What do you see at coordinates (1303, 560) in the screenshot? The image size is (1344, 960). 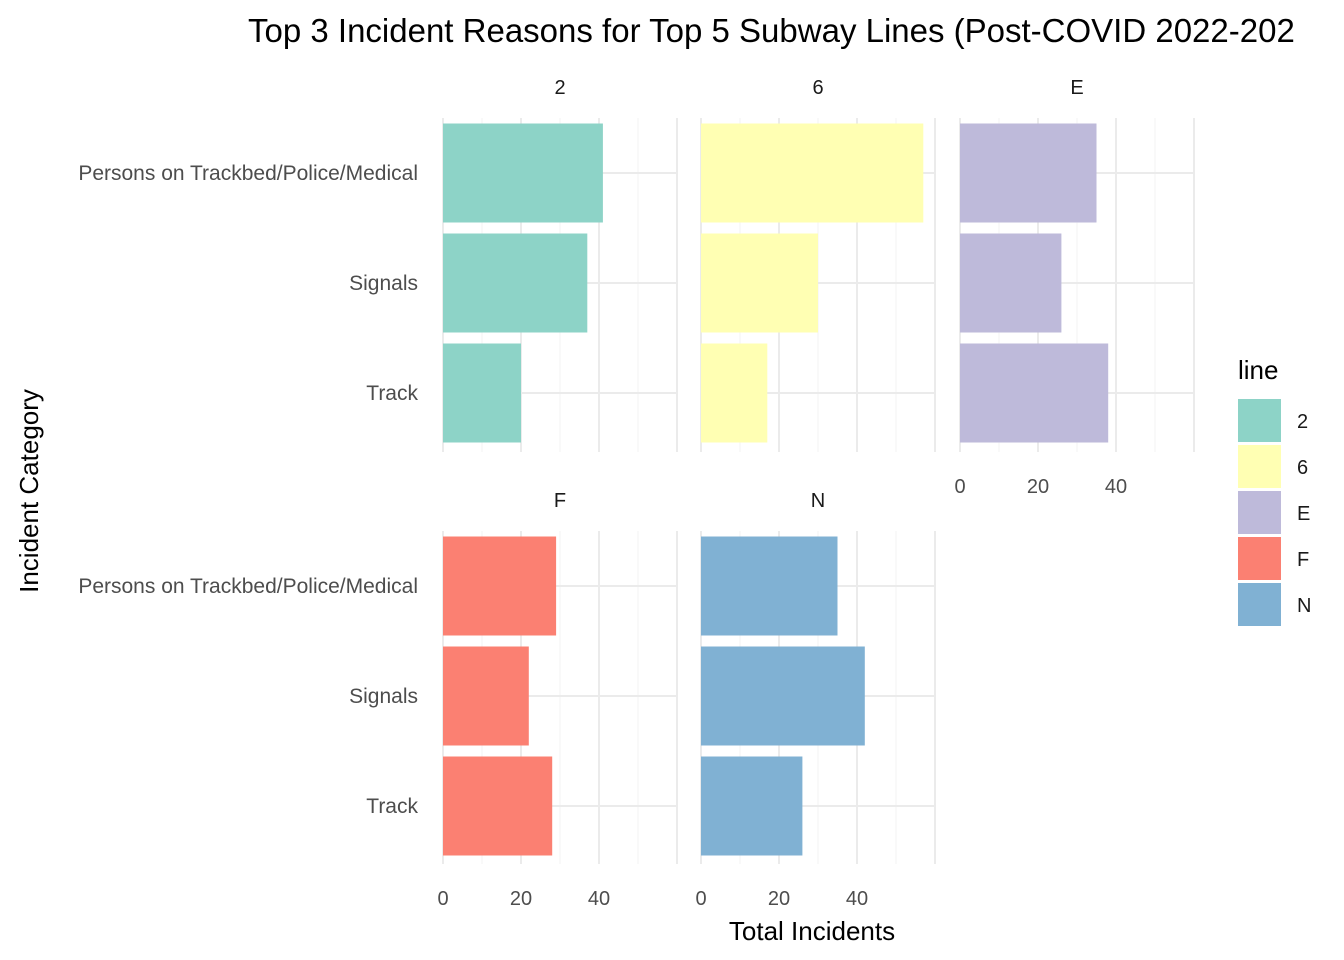 I see `legend-label: F` at bounding box center [1303, 560].